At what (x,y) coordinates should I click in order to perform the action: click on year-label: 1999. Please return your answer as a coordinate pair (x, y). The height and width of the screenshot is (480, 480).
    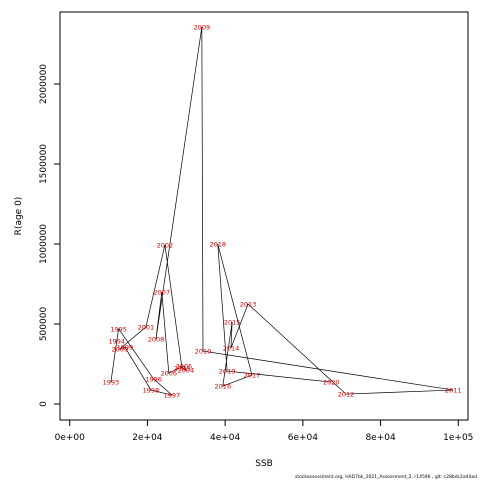
    Looking at the image, I should click on (125, 347).